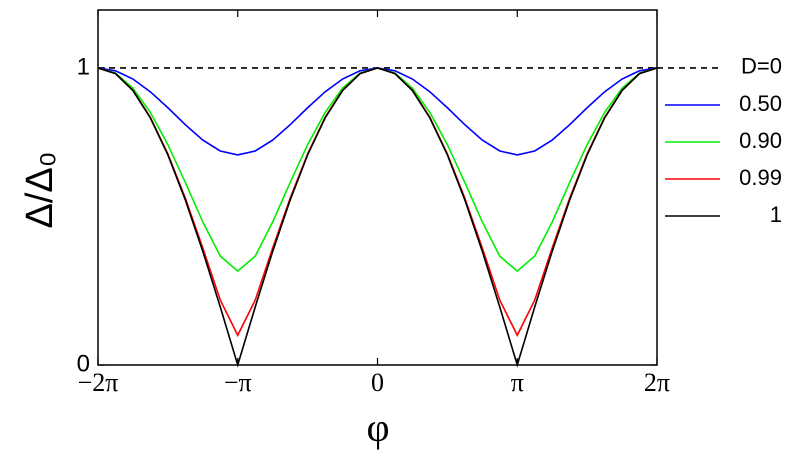  Describe the element at coordinates (377, 111) in the screenshot. I see `series-line` at that location.